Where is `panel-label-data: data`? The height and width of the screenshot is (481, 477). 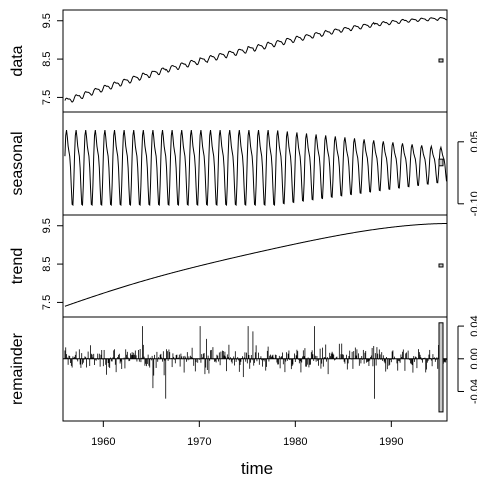 panel-label-data: data is located at coordinates (17, 60).